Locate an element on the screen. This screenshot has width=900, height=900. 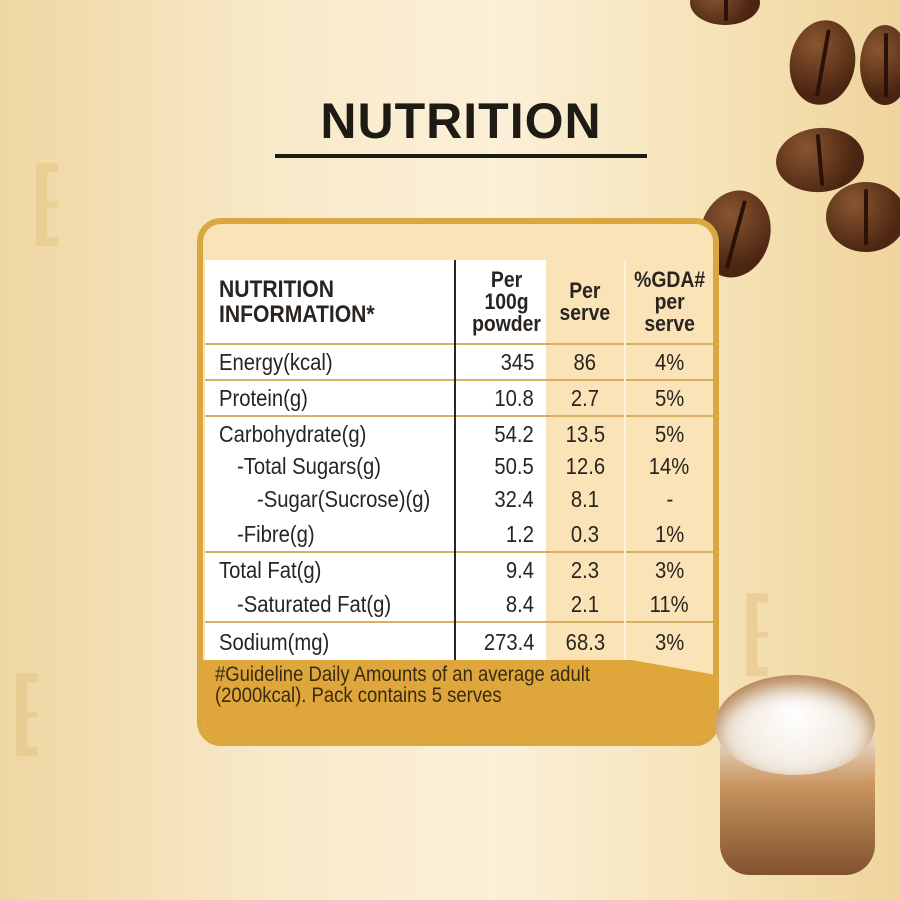
nutrient-label-cell: -Saturated Fat(g) is located at coordinates (330, 604).